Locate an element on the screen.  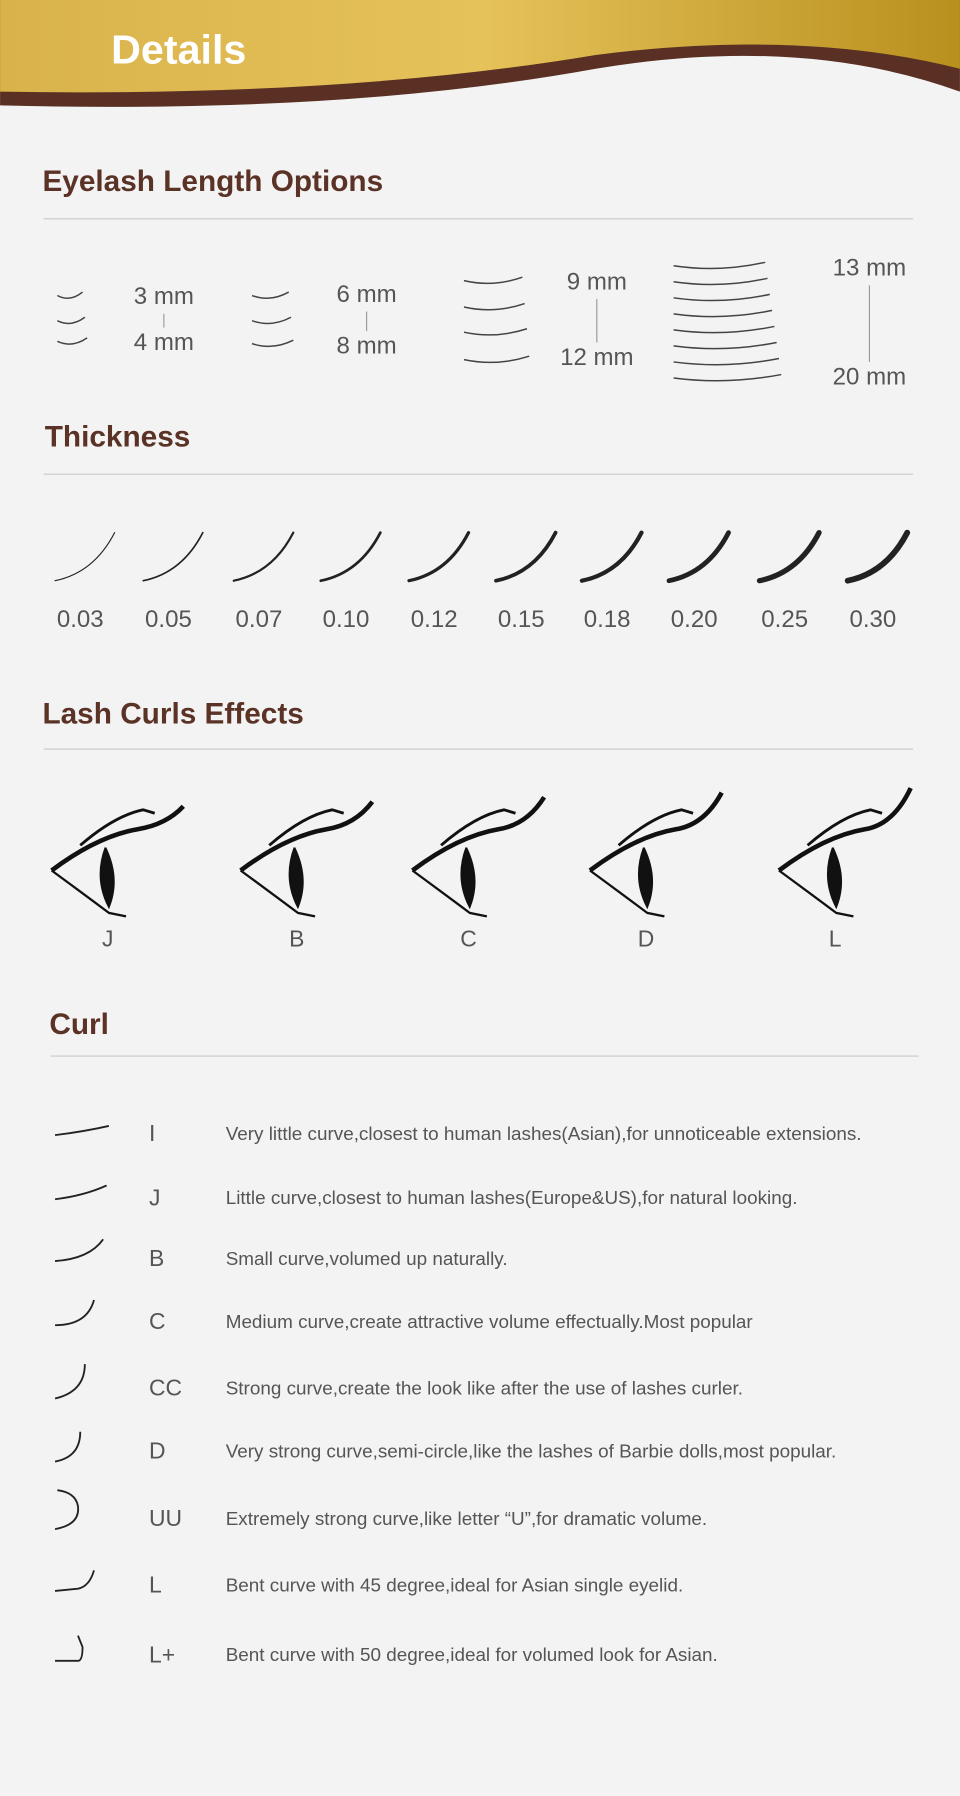
thickness-label: 0.25 is located at coordinates (784, 619).